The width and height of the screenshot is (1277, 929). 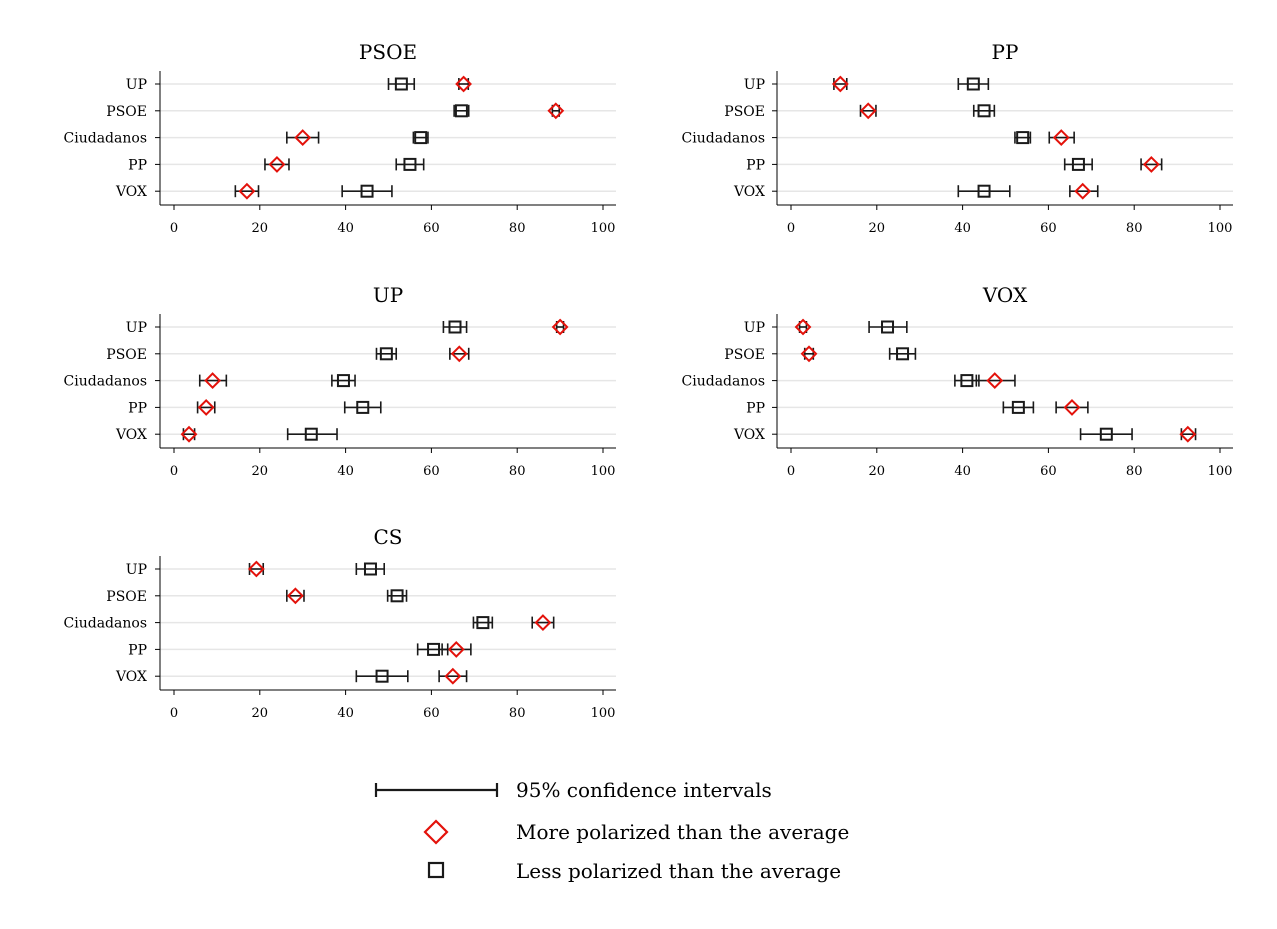 What do you see at coordinates (340, 138) in the screenshot?
I see `chart-panel: PSOE UP PSOE Ciudadanos PP VOX 0 20 40 60 80 100` at bounding box center [340, 138].